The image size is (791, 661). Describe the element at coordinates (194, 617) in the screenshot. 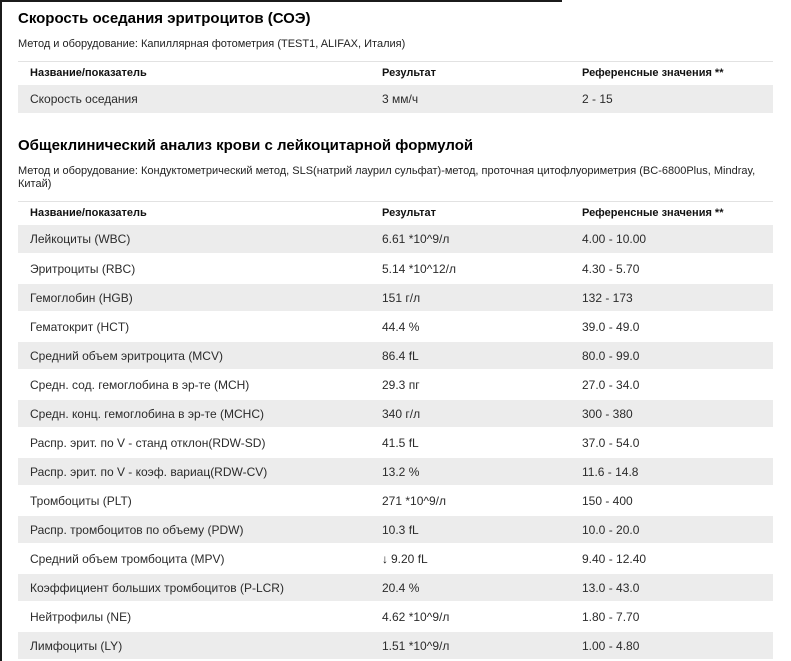

I see `parameter-name-cell: Нейтрофилы (NE)` at that location.